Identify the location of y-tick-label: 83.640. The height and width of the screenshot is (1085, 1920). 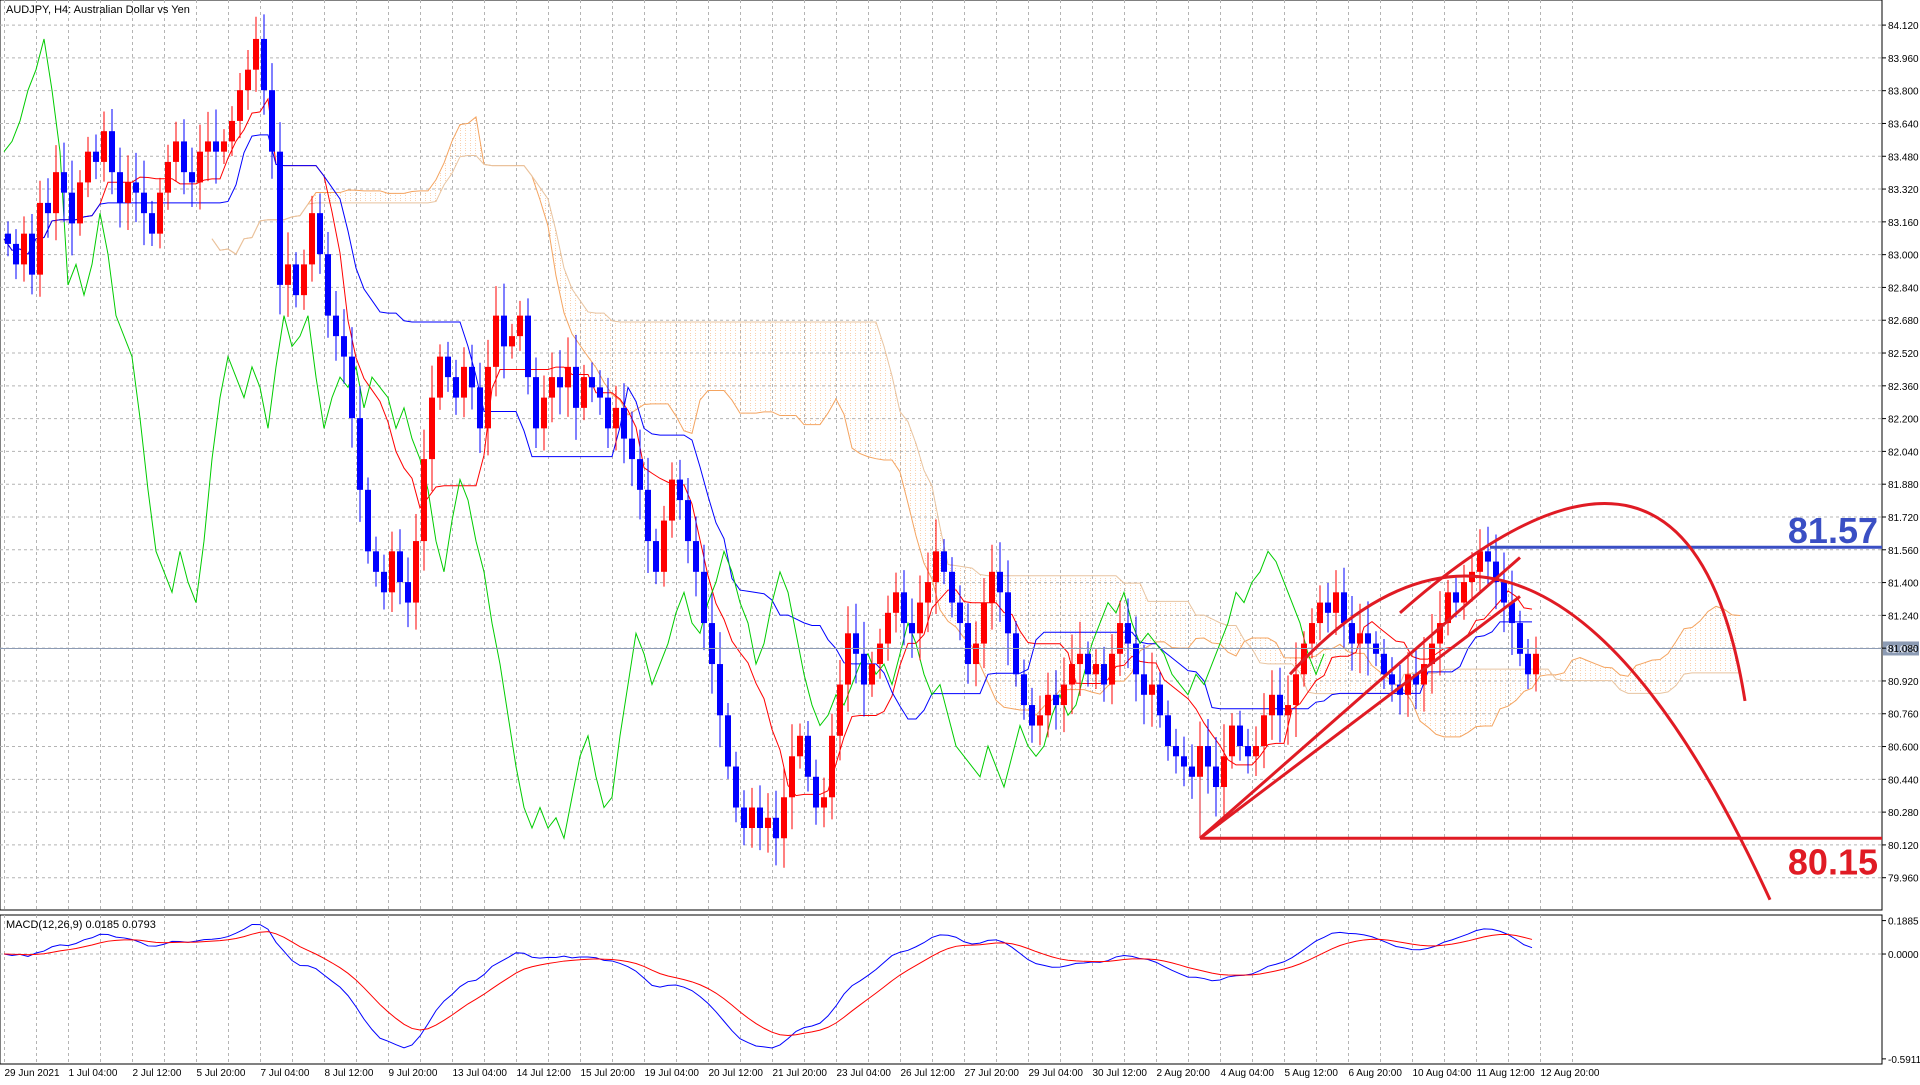
(1903, 124).